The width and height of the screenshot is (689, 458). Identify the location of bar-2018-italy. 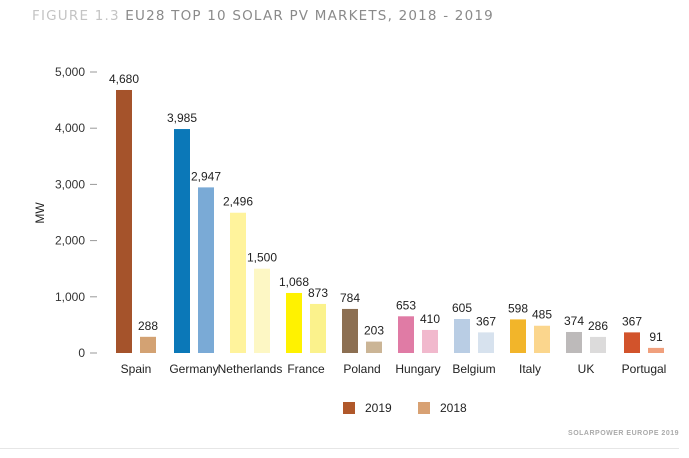
(542, 339).